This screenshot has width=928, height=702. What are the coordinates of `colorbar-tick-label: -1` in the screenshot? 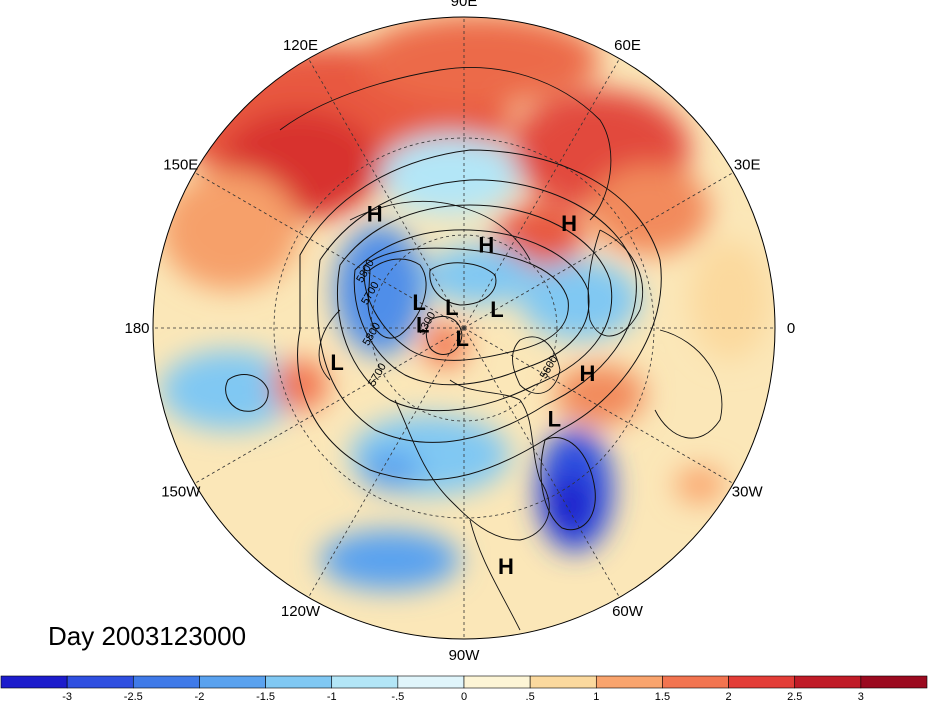 It's located at (332, 696).